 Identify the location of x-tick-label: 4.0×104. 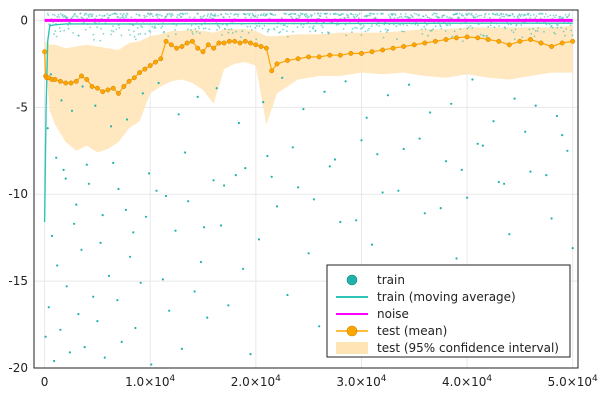
(467, 381).